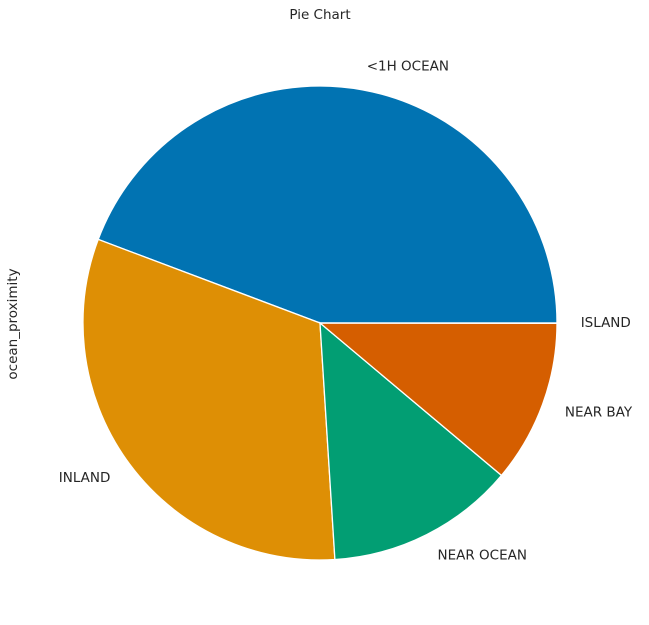  I want to click on pie-label-inland: INLAND, so click(85, 478).